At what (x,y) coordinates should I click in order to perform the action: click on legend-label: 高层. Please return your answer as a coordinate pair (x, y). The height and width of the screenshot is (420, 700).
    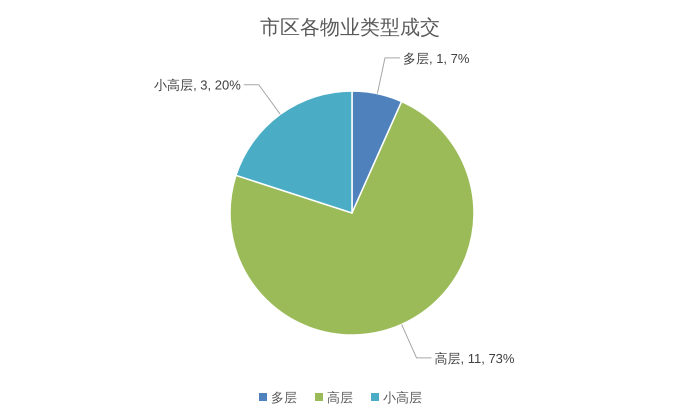
    Looking at the image, I should click on (340, 397).